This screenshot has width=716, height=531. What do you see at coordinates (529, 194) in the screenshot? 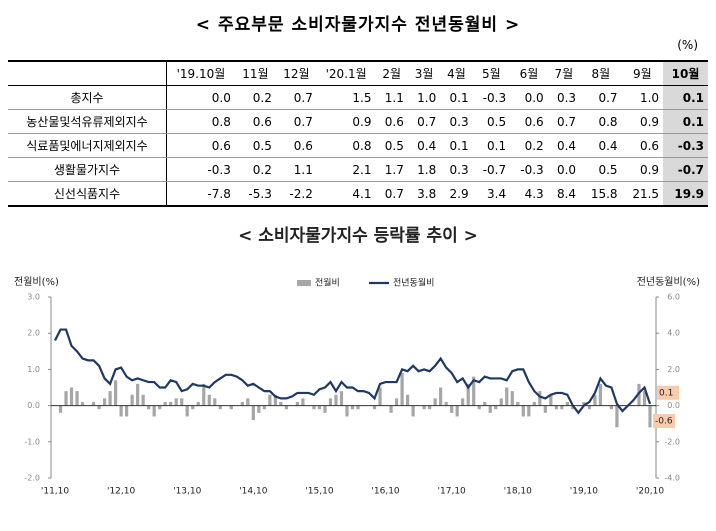
I see `cell: 4.3` at bounding box center [529, 194].